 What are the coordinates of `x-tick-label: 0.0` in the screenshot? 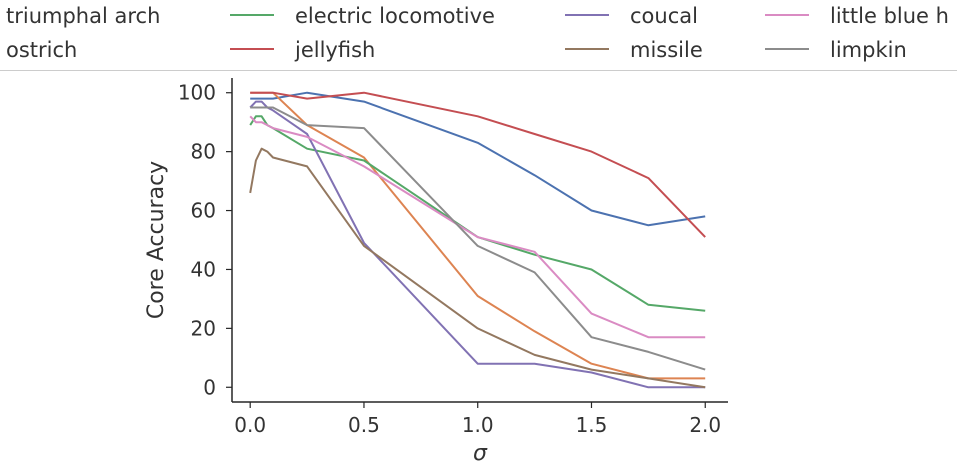 It's located at (250, 425).